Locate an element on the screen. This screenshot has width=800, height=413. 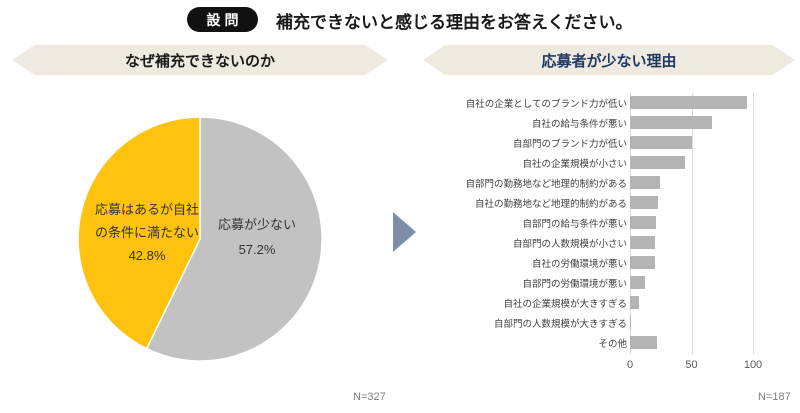
bar-row: 自社の勤務地など地理的制約がある is located at coordinates (631, 203).